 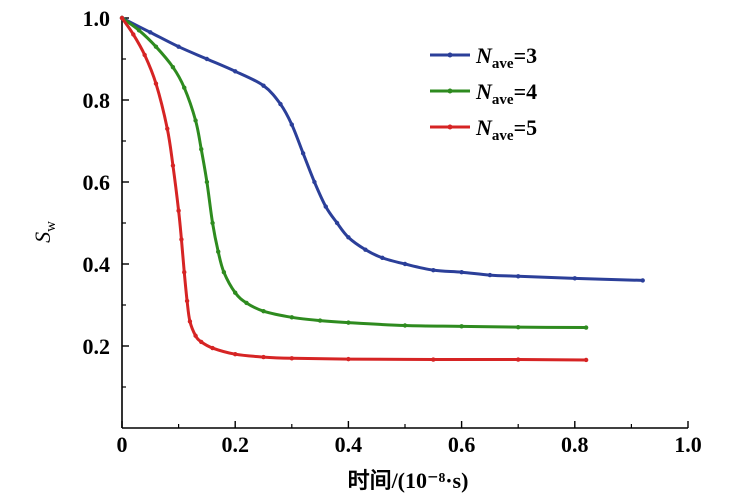 What do you see at coordinates (97, 182) in the screenshot?
I see `y-tick-label: 0.6` at bounding box center [97, 182].